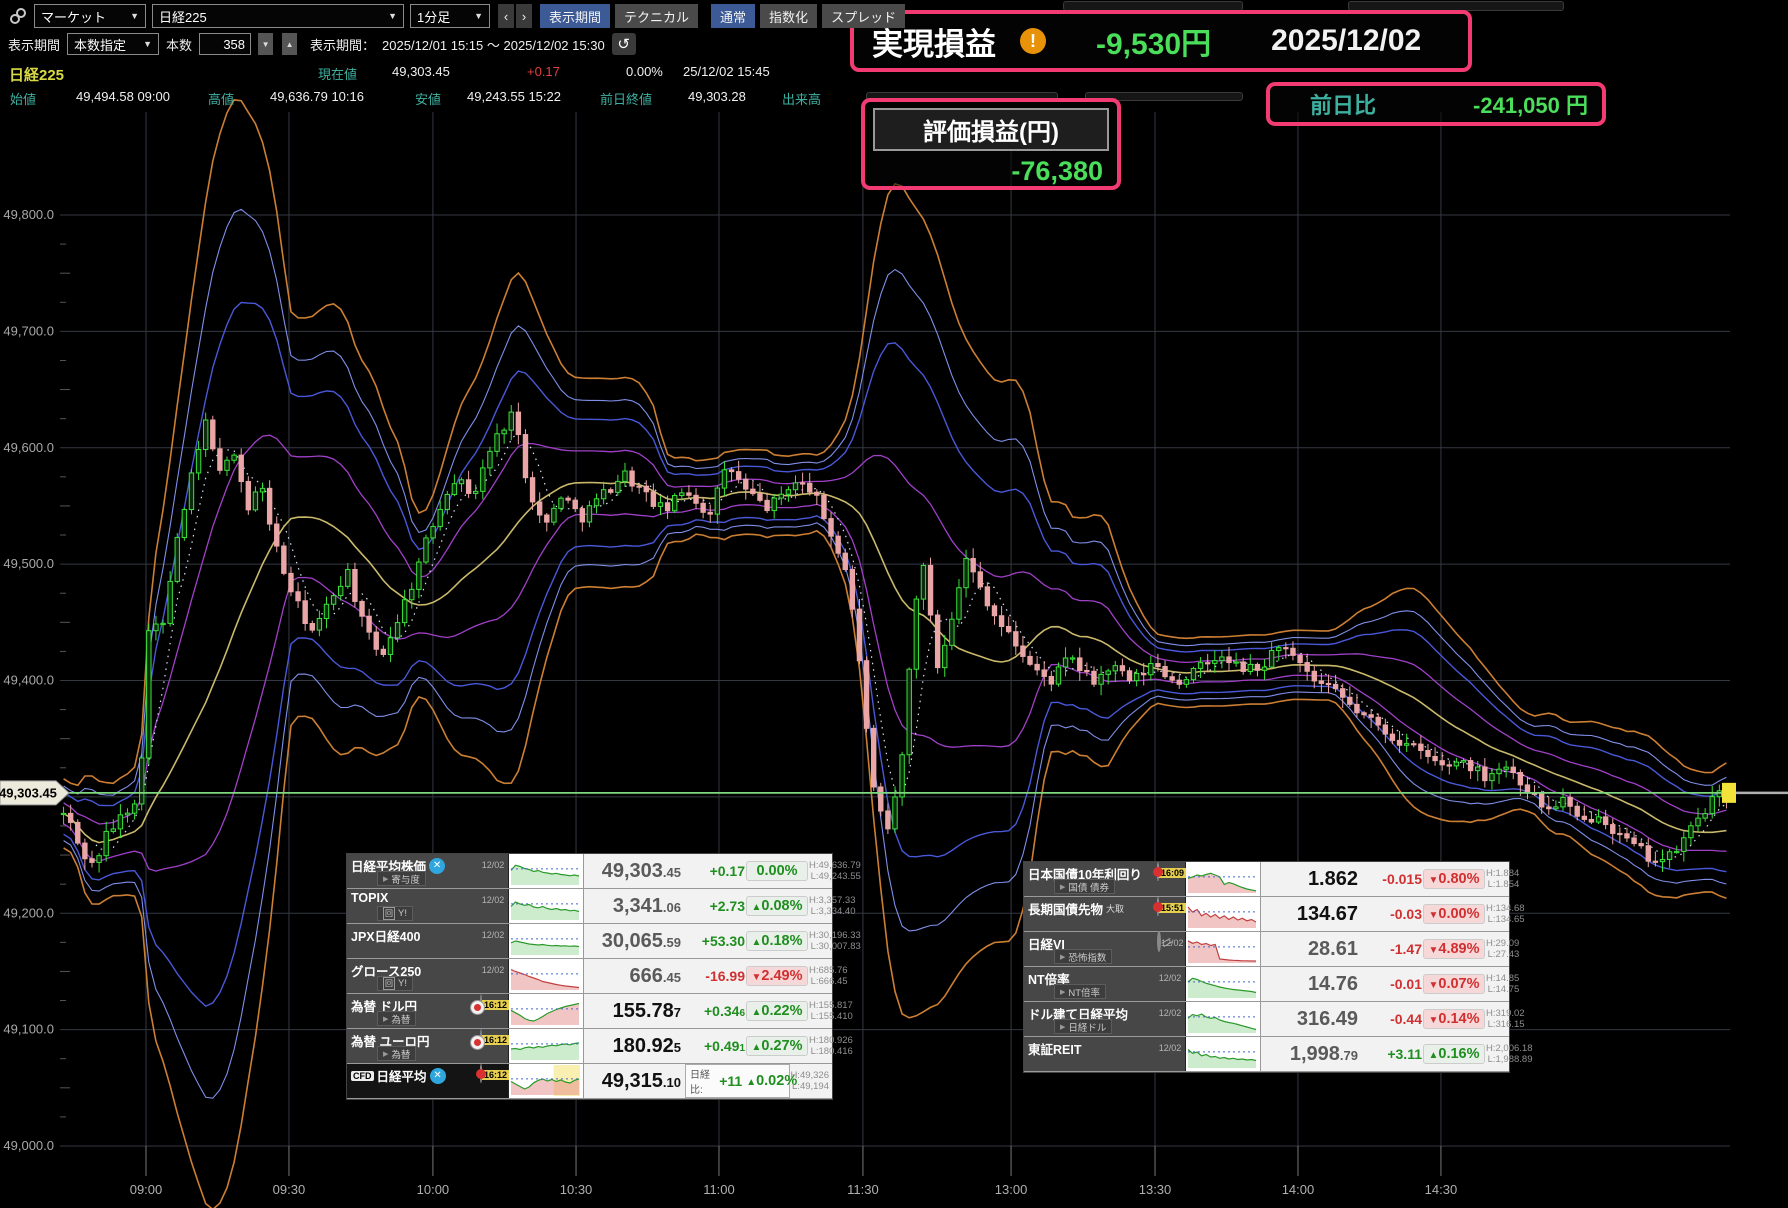 This screenshot has height=1208, width=1788. What do you see at coordinates (90, 16) in the screenshot?
I see `market-select: マーケット ▼` at bounding box center [90, 16].